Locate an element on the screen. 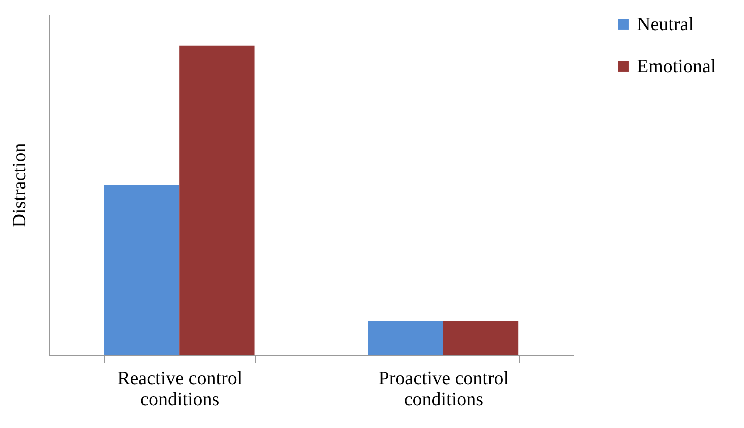  y-axis-title: Distraction is located at coordinates (20, 185).